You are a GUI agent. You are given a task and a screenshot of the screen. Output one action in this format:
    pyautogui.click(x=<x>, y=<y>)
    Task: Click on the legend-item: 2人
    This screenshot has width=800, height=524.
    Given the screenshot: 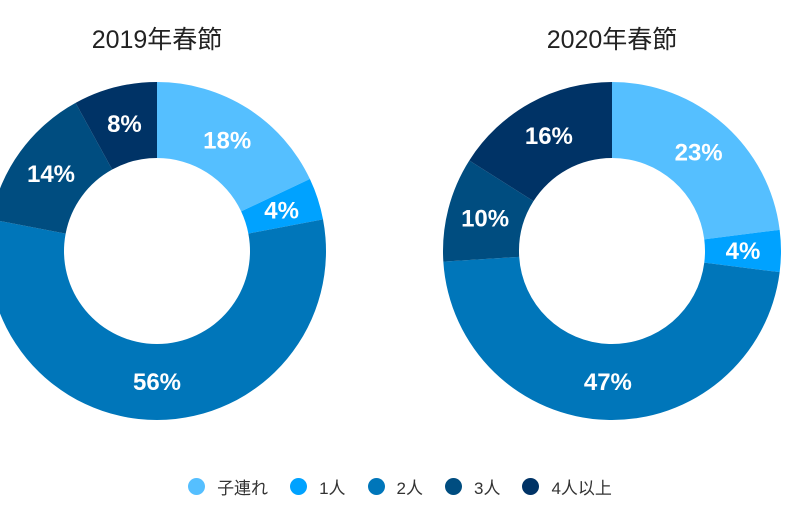 What is the action you would take?
    pyautogui.click(x=395, y=486)
    